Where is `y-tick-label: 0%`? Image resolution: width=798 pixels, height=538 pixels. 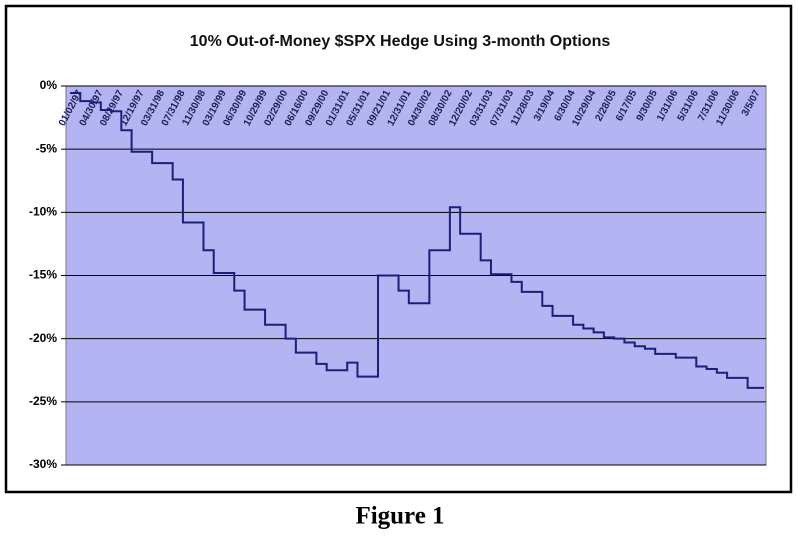
y-tick-label: 0% is located at coordinates (49, 85).